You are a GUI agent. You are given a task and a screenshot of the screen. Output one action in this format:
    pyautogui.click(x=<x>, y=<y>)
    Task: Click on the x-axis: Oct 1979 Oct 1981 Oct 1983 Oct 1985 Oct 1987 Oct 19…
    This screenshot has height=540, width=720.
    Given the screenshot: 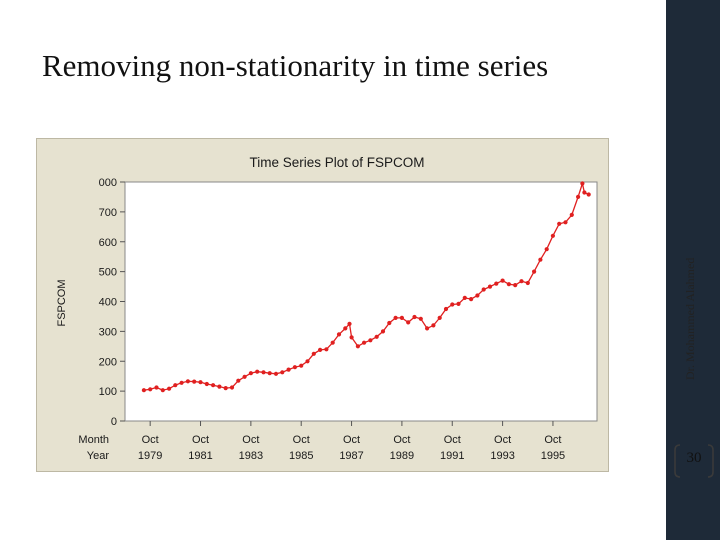 What is the action you would take?
    pyautogui.click(x=351, y=441)
    